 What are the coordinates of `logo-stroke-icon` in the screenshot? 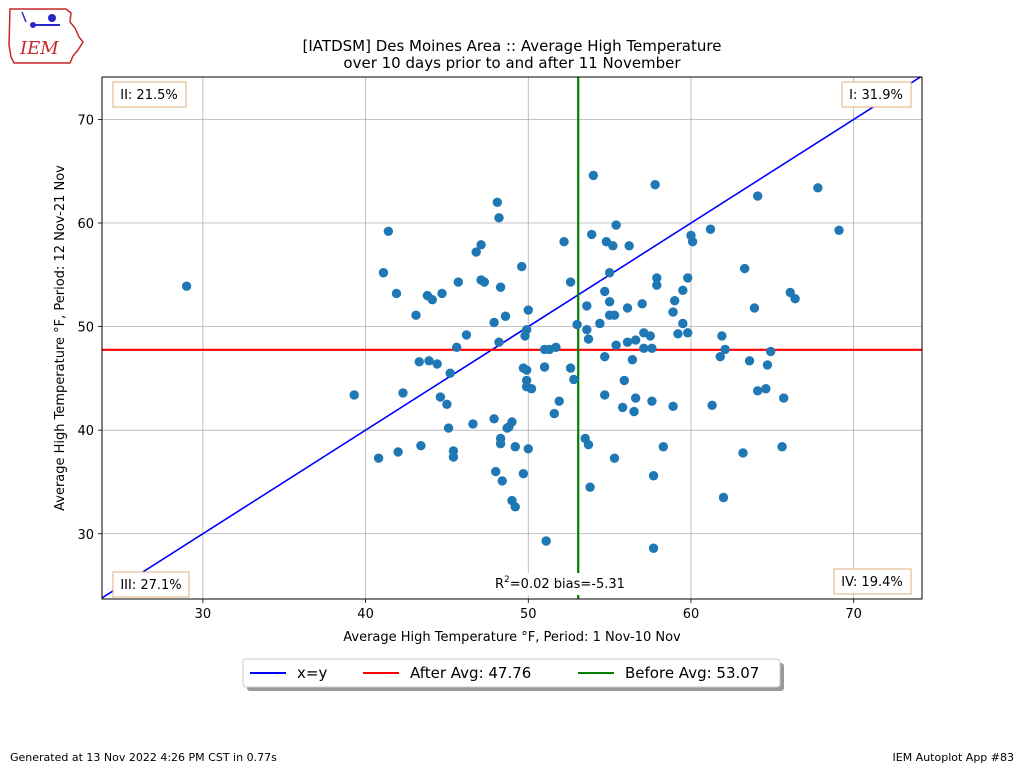 It's located at (24, 17).